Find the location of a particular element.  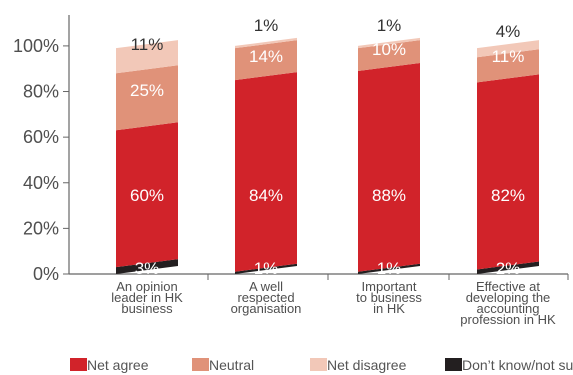

y-tick-label: 100% is located at coordinates (36, 46).